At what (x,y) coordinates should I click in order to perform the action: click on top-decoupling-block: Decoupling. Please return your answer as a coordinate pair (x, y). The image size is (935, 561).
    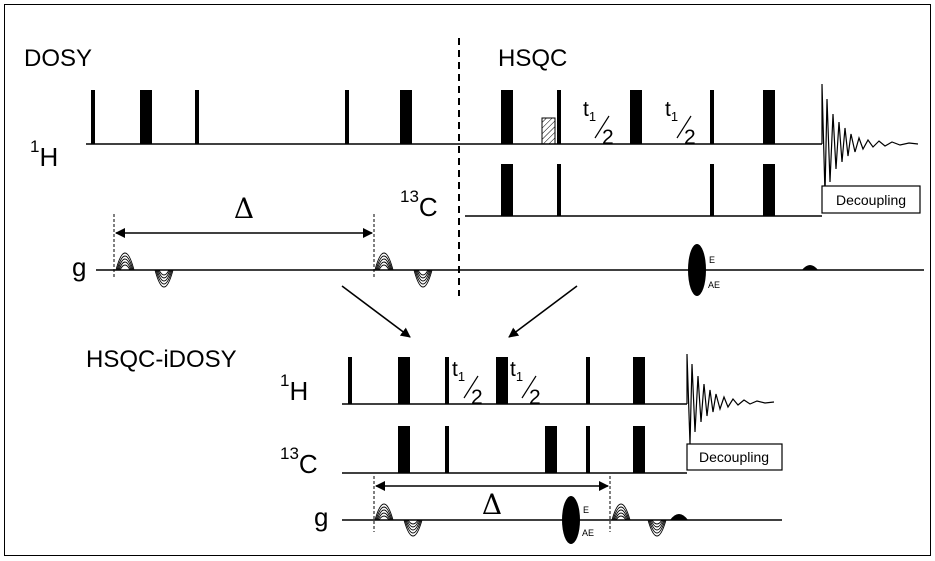
    Looking at the image, I should click on (871, 199).